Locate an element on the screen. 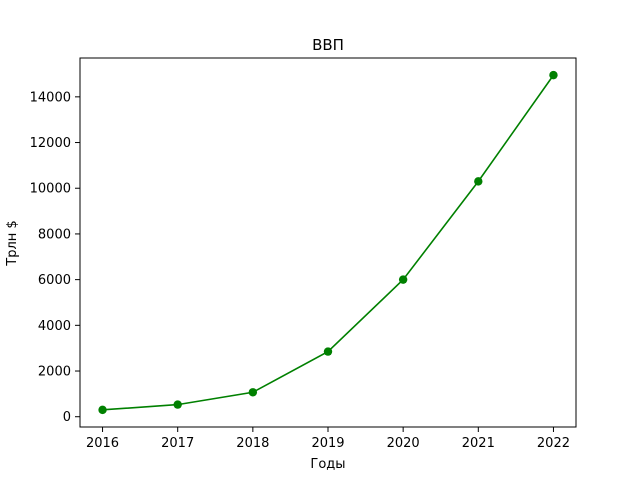 The height and width of the screenshot is (480, 640). x-tick-label: 2019 is located at coordinates (327, 443).